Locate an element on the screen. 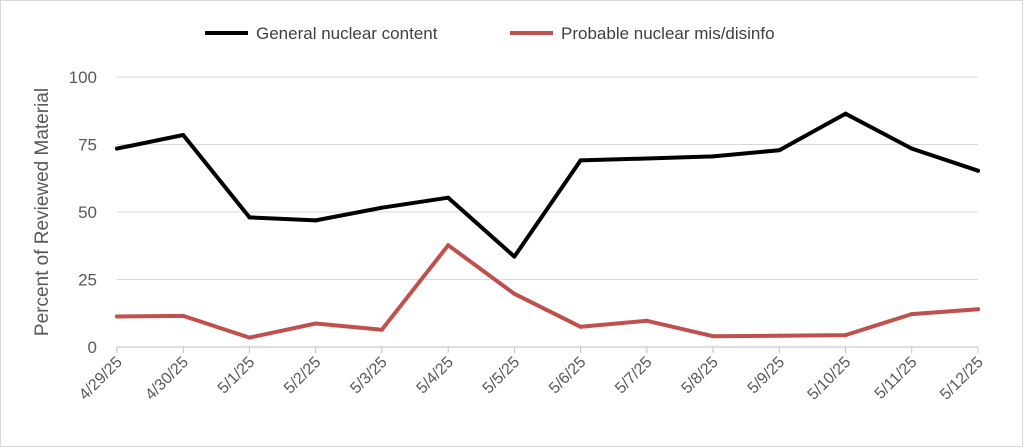  y-tick-label: 0 is located at coordinates (92, 347).